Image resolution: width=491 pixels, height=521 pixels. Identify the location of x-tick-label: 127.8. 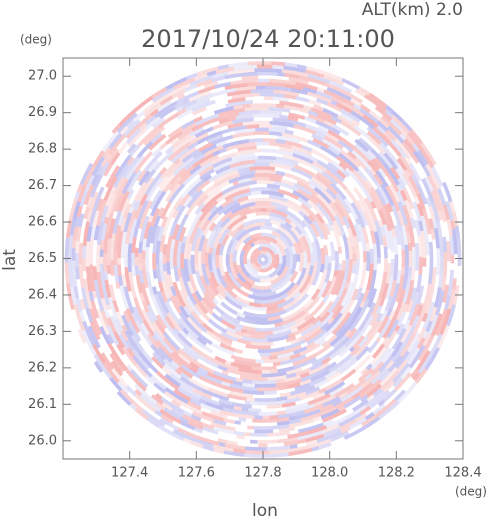
(262, 473).